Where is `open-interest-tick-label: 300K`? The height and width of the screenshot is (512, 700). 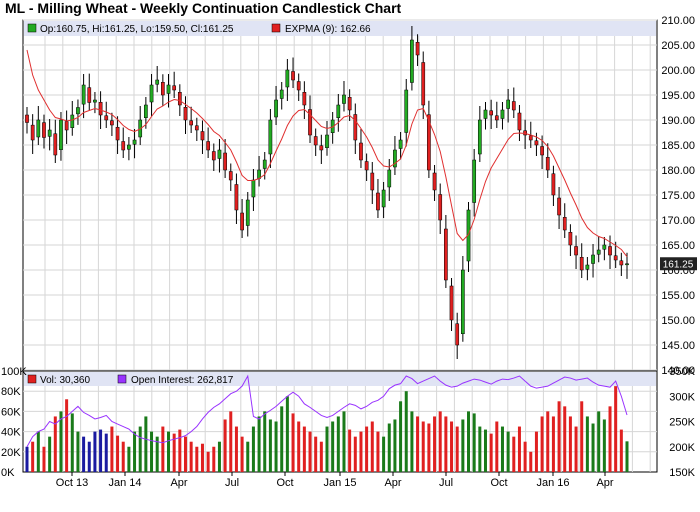
open-interest-tick-label: 300K is located at coordinates (682, 397).